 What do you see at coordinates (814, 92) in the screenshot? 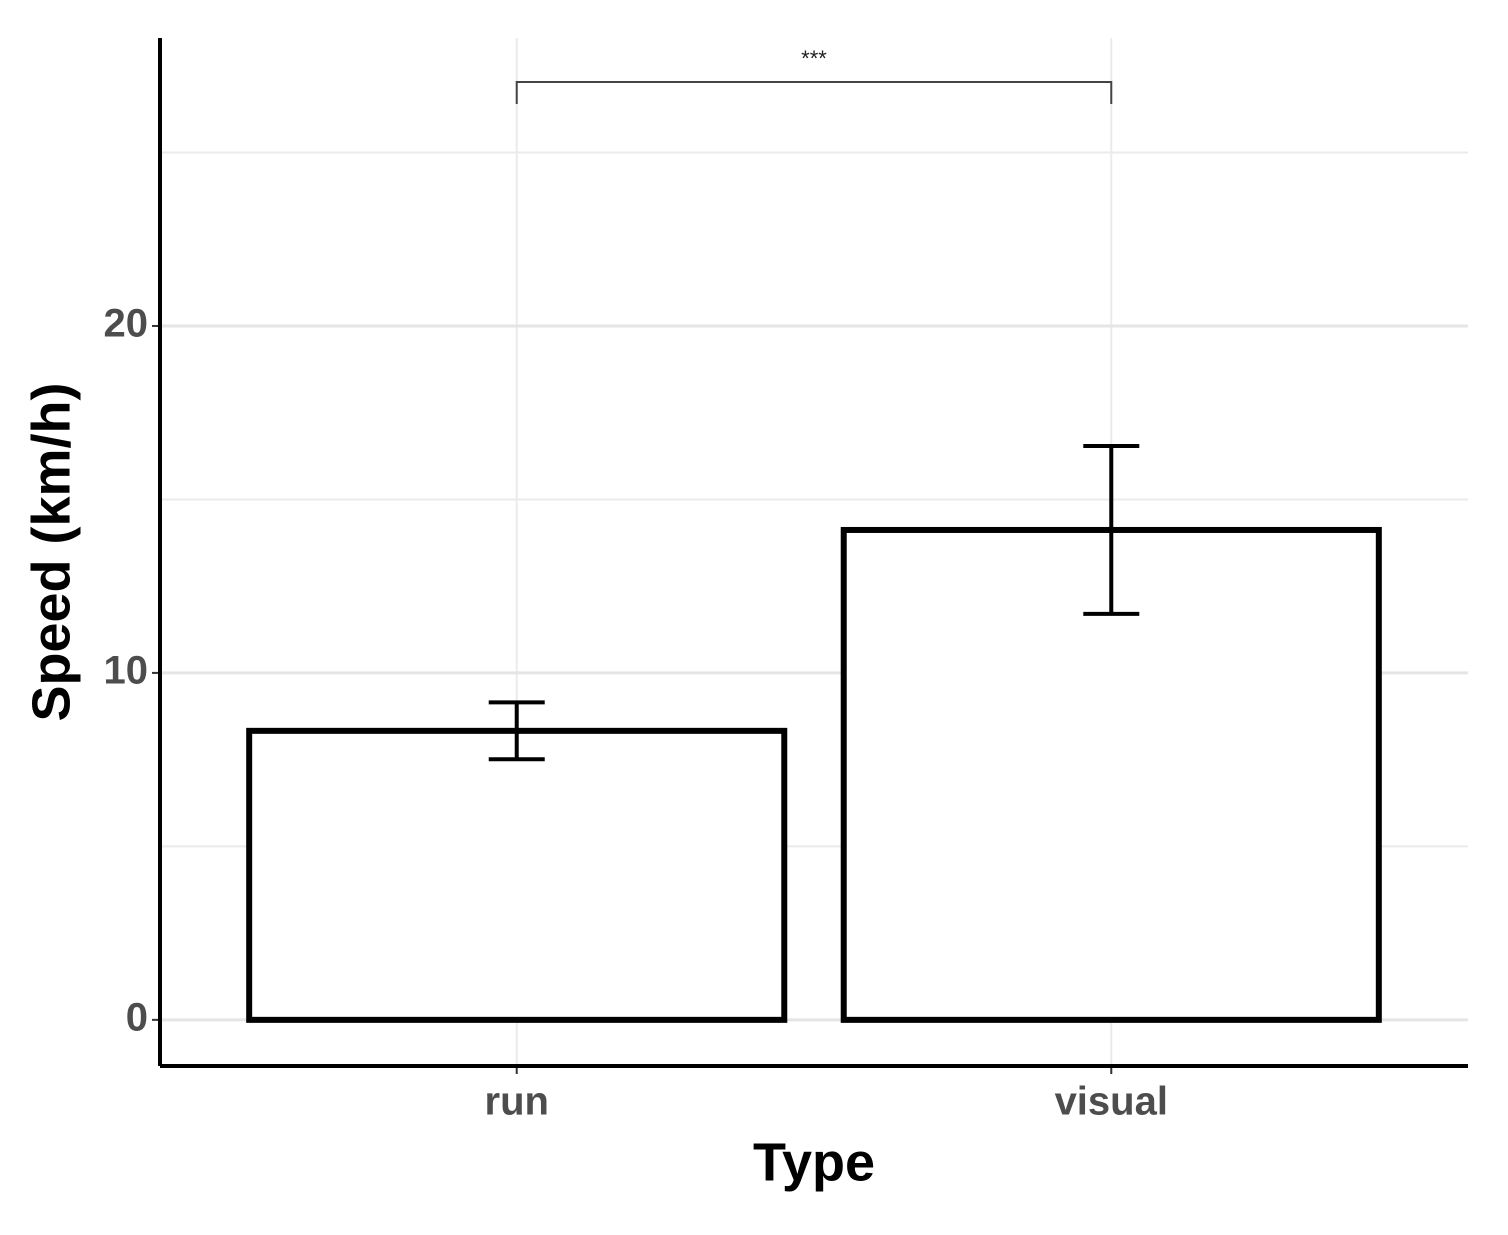
I see `significance-bracket` at bounding box center [814, 92].